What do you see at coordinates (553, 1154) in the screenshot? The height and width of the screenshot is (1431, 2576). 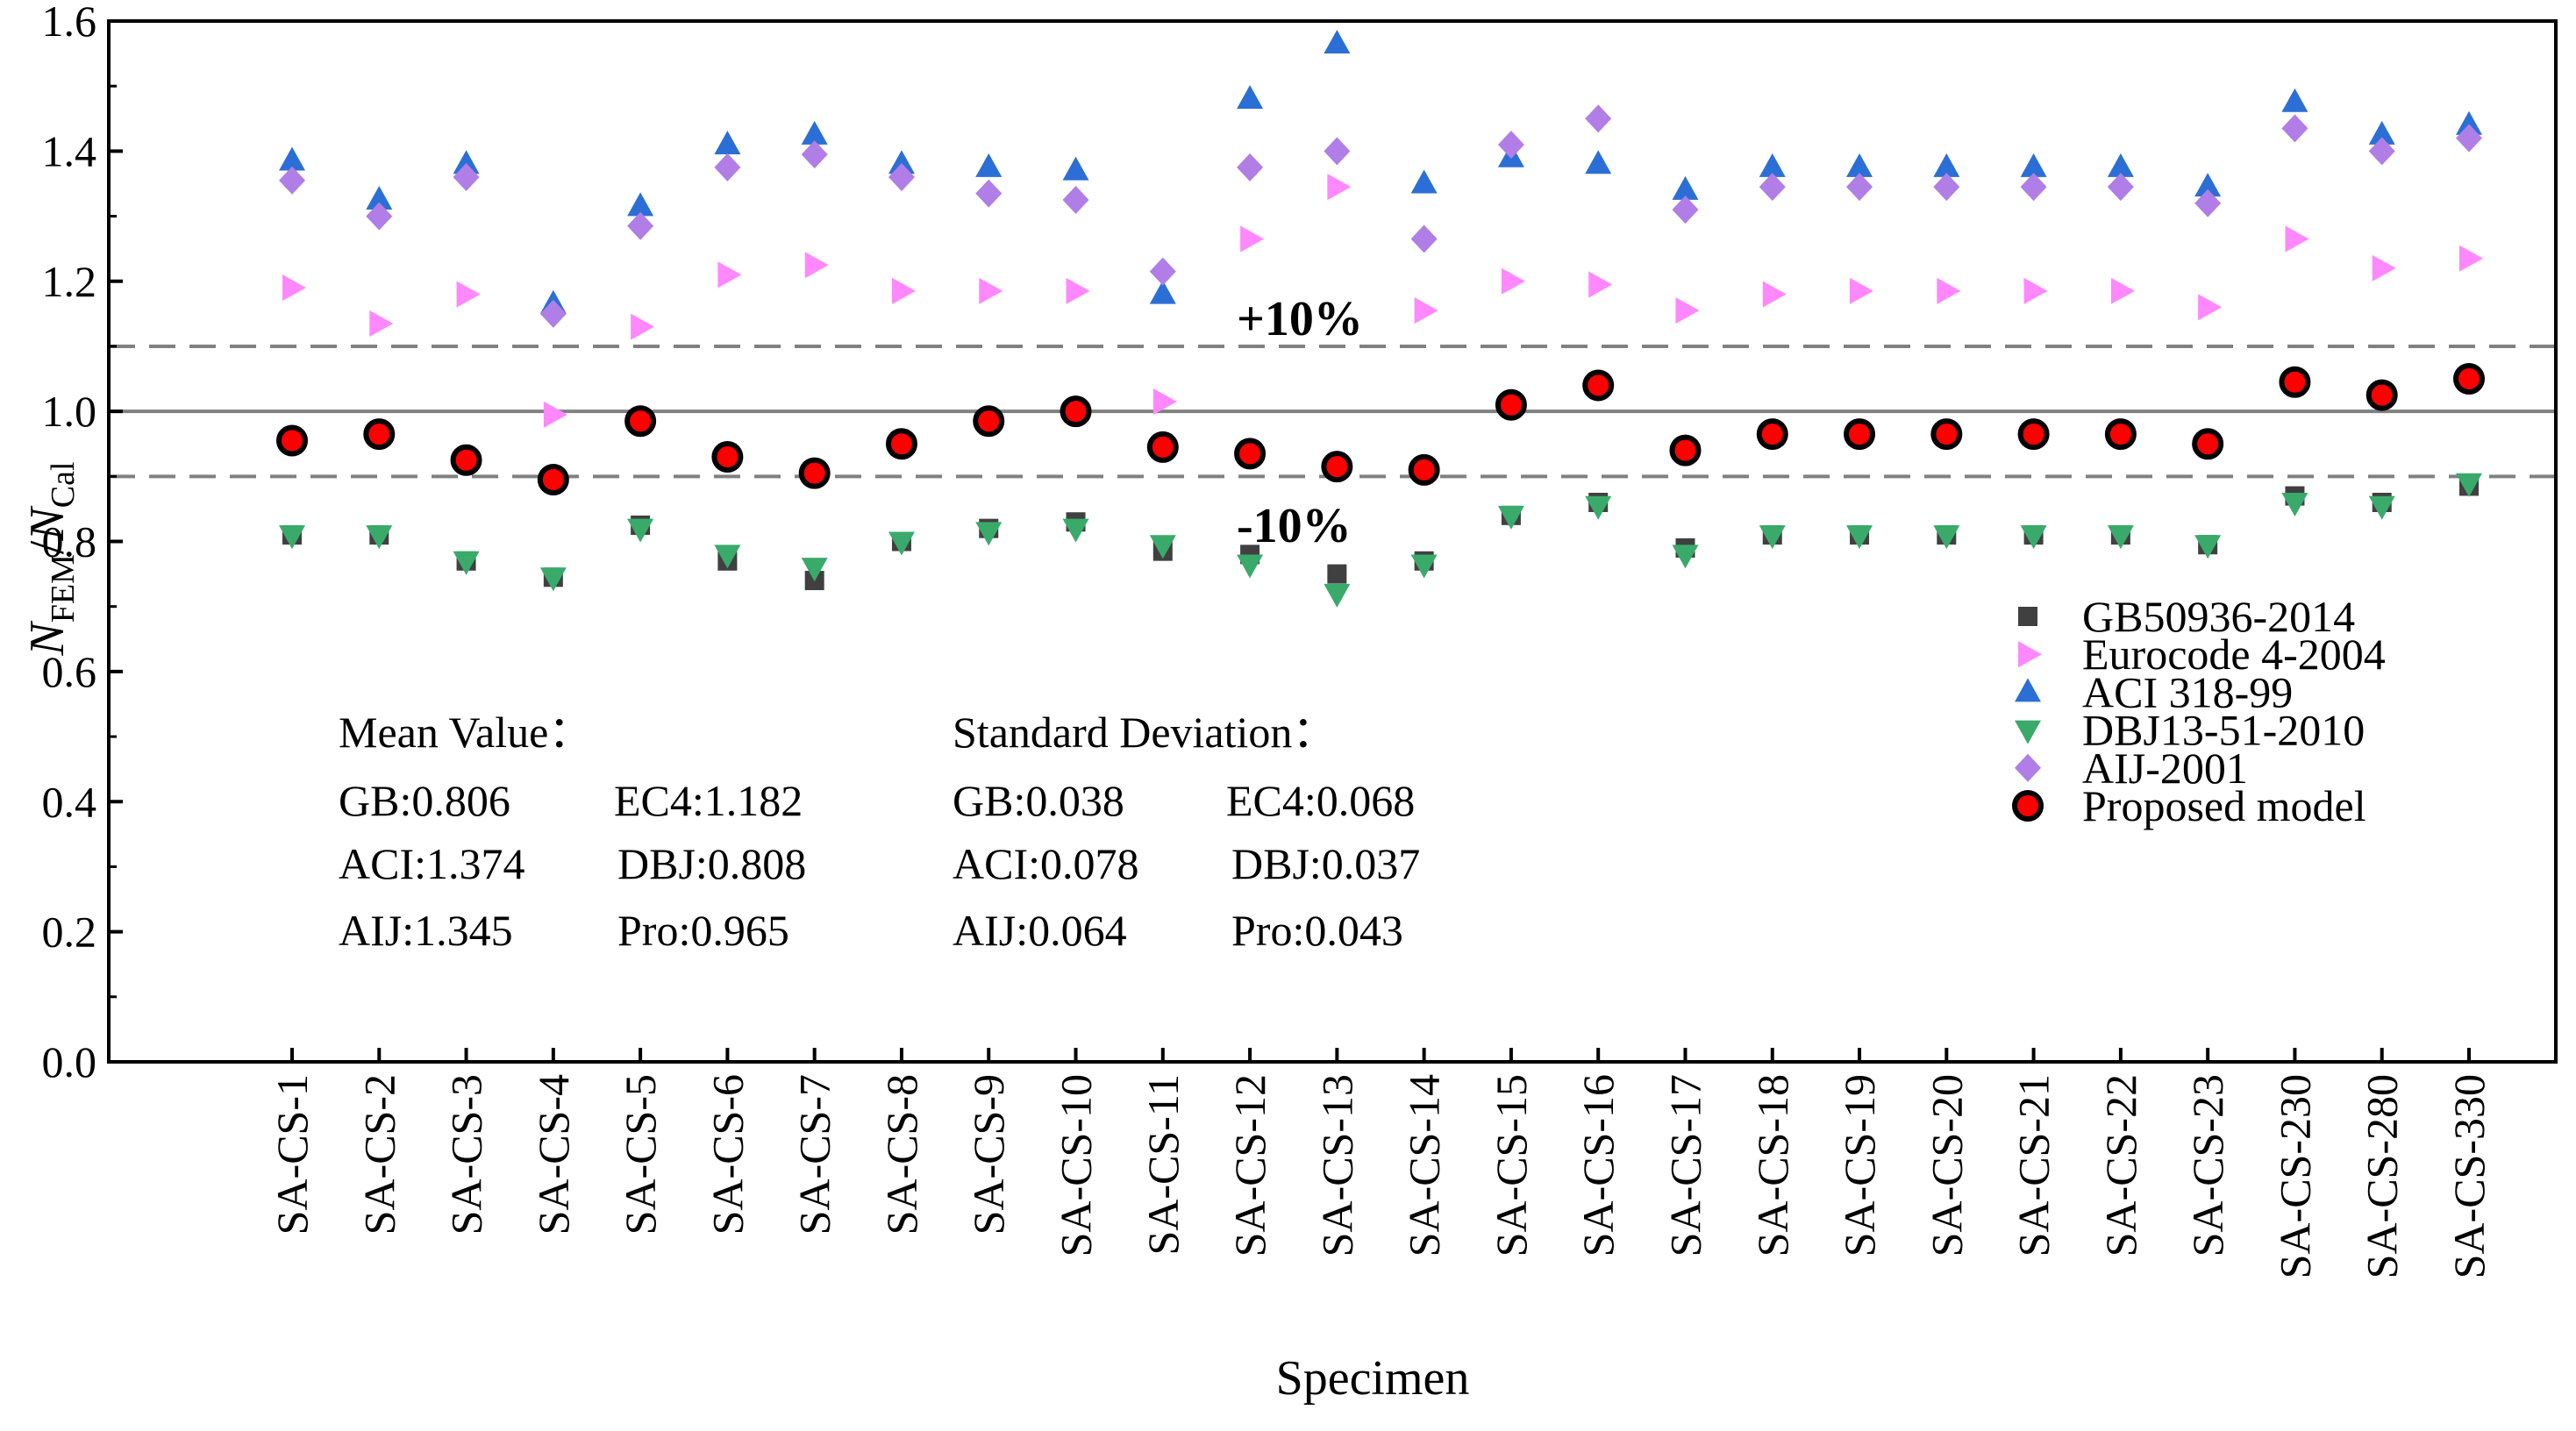 I see `x-tick-label: SA-CS-4` at bounding box center [553, 1154].